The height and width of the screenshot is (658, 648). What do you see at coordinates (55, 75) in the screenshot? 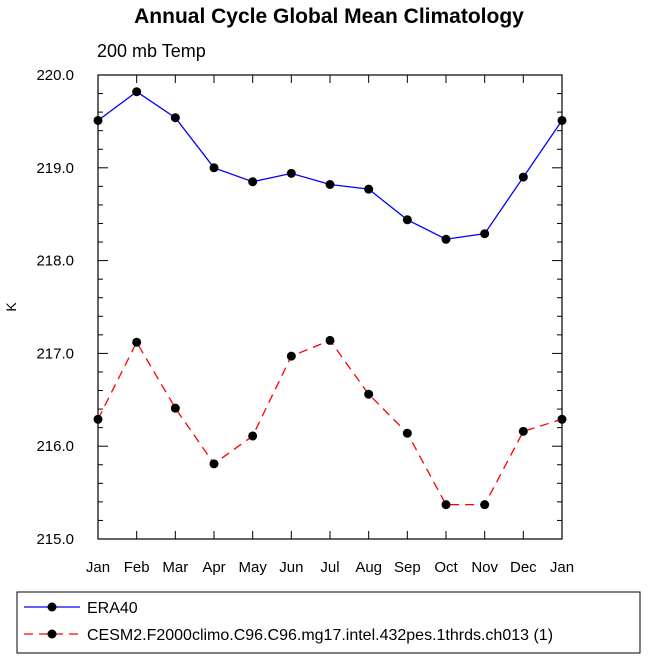
I see `y-tick-label: 220.0` at bounding box center [55, 75].